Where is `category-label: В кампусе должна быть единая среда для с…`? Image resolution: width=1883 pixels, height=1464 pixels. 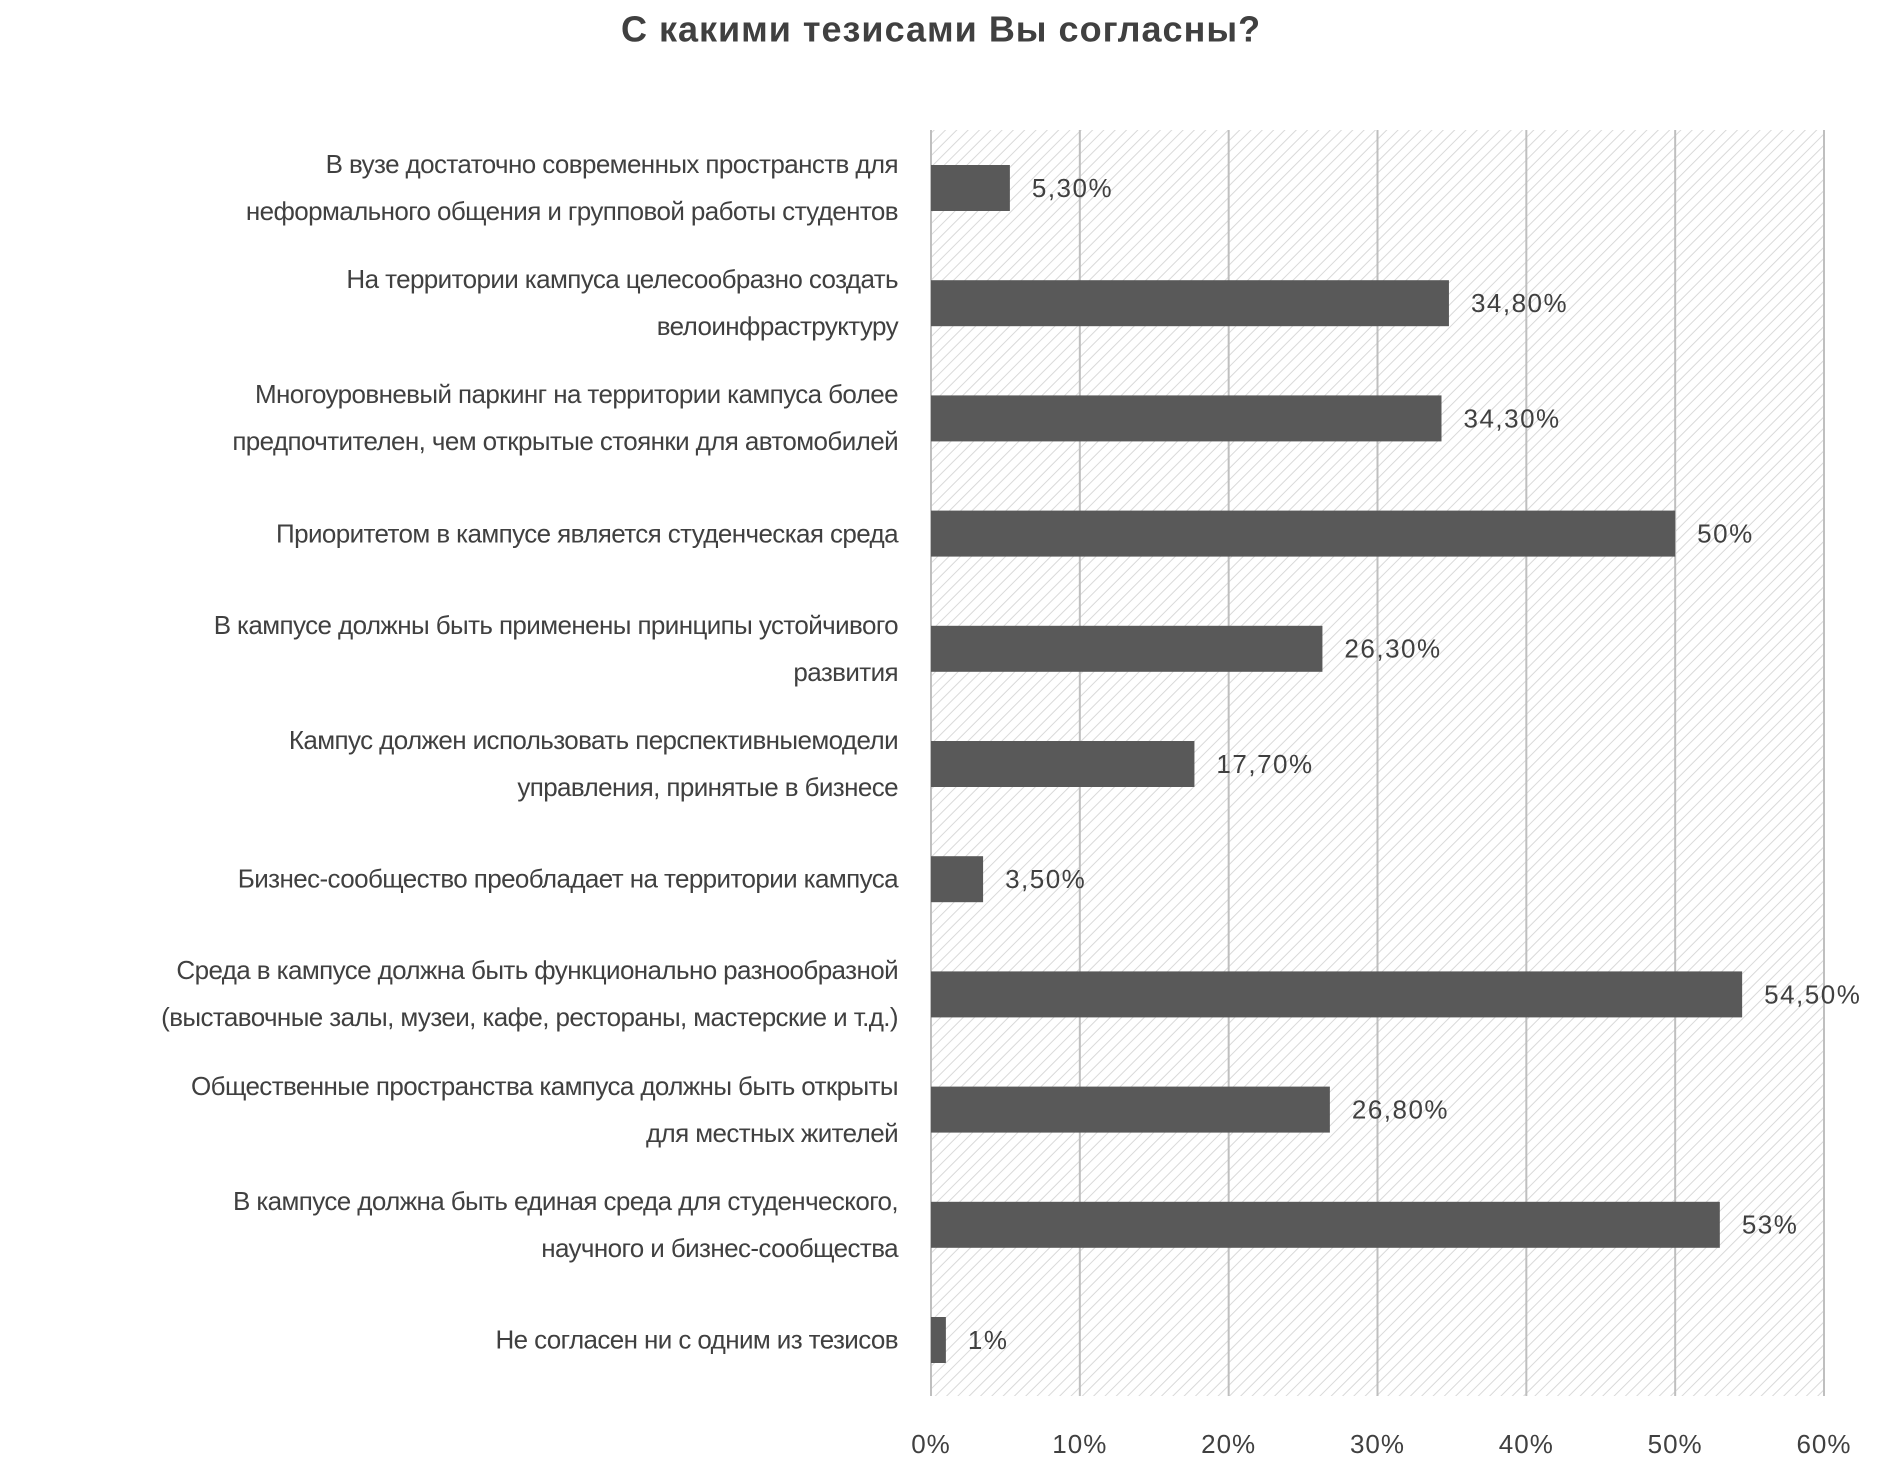 category-label: В кампусе должна быть единая среда для с… is located at coordinates (565, 1224).